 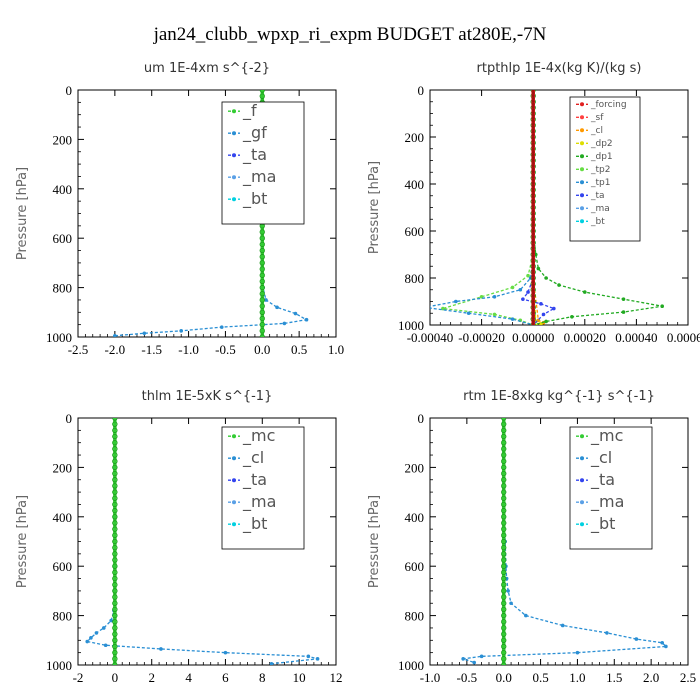 What do you see at coordinates (559, 207) in the screenshot?
I see `plot-frame` at bounding box center [559, 207].